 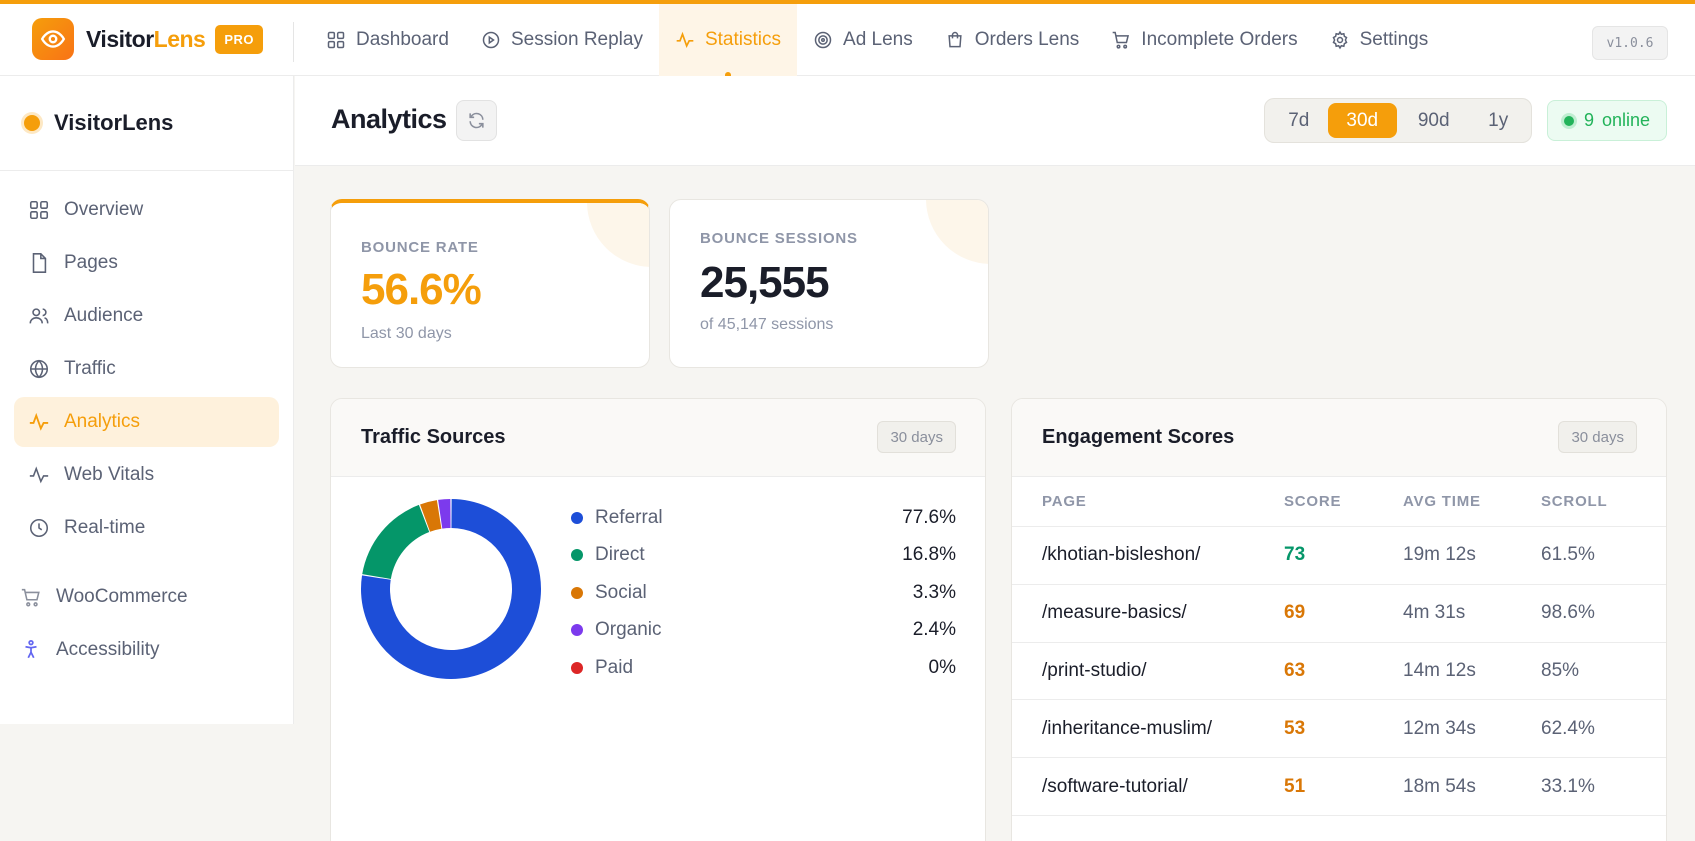 What do you see at coordinates (32, 123) in the screenshot?
I see `status-dot` at bounding box center [32, 123].